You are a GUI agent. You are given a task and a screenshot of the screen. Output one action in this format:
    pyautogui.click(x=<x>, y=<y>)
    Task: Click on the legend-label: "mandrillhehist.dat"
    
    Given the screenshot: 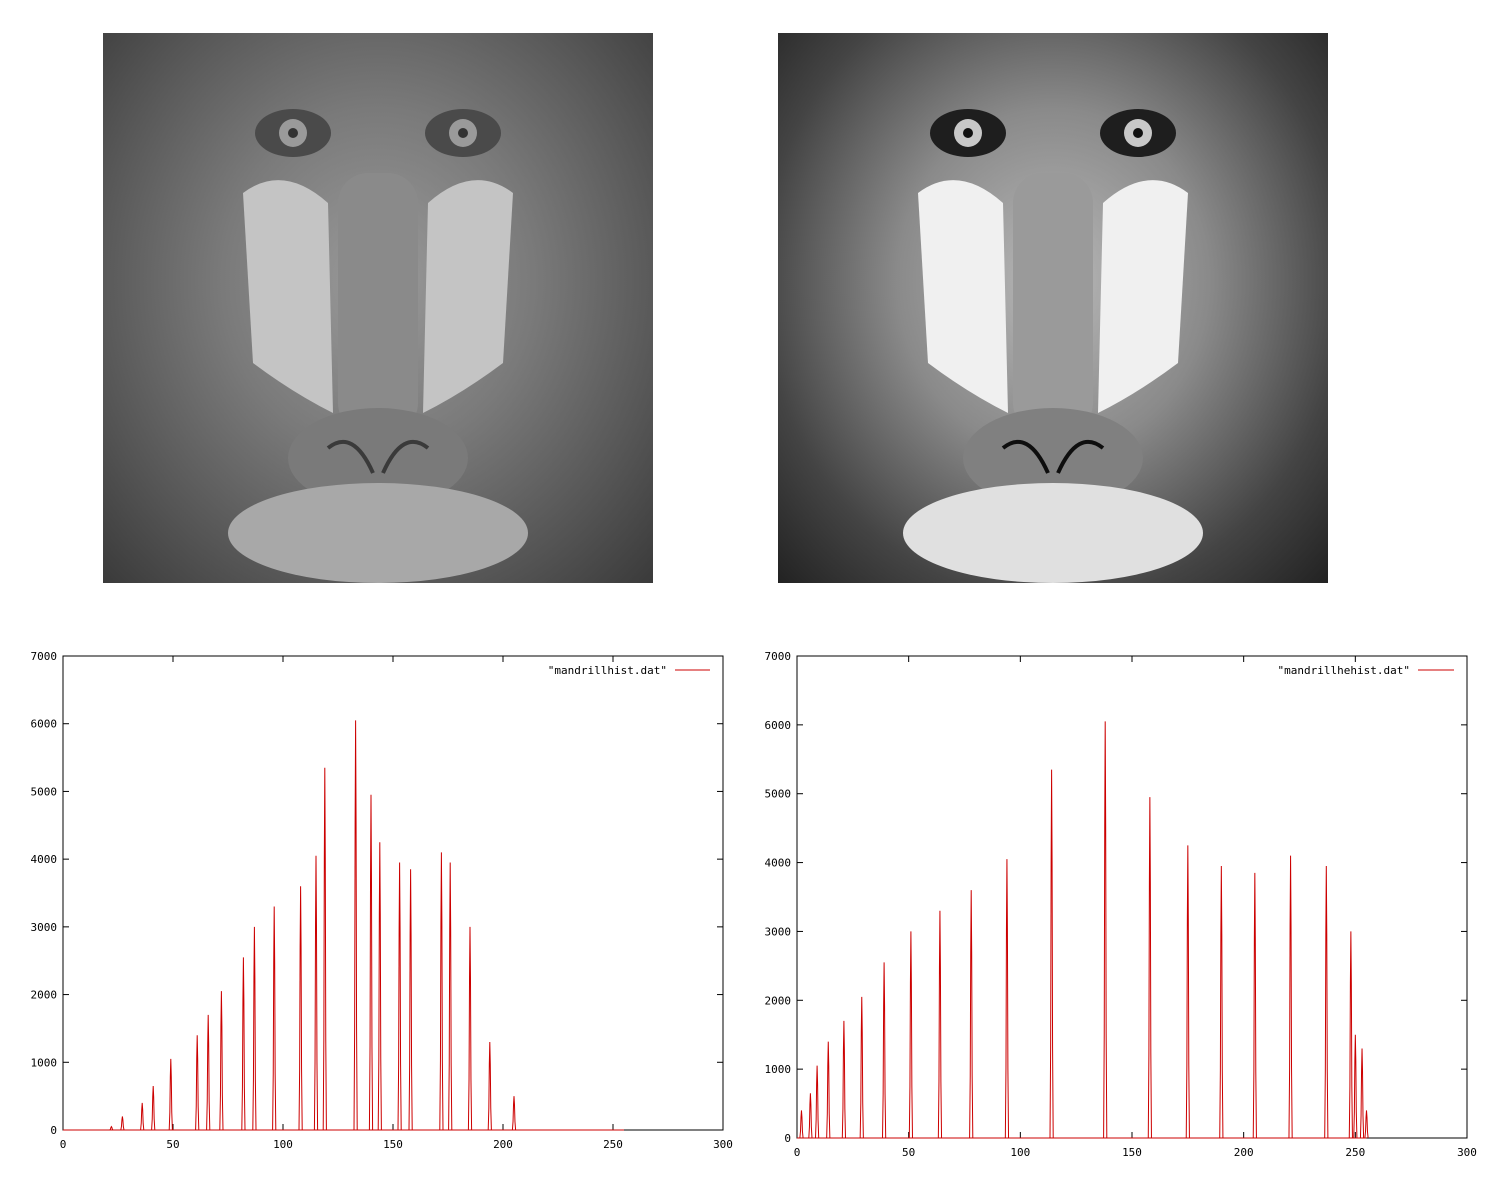 What is the action you would take?
    pyautogui.click(x=1344, y=670)
    